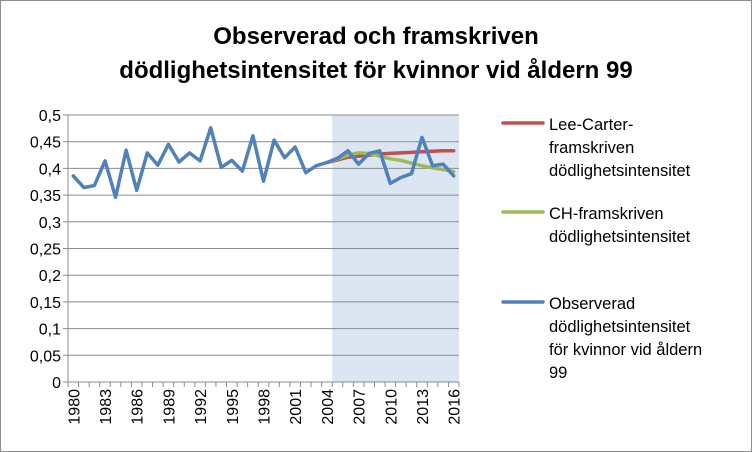 Image resolution: width=752 pixels, height=452 pixels. What do you see at coordinates (50, 276) in the screenshot?
I see `y-tick-label: 0,2` at bounding box center [50, 276].